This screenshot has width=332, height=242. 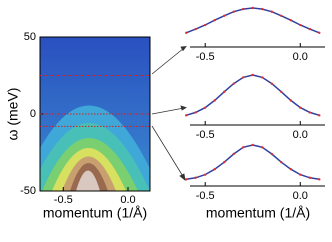 I want to click on y-tick-label: 50, so click(x=30, y=37).